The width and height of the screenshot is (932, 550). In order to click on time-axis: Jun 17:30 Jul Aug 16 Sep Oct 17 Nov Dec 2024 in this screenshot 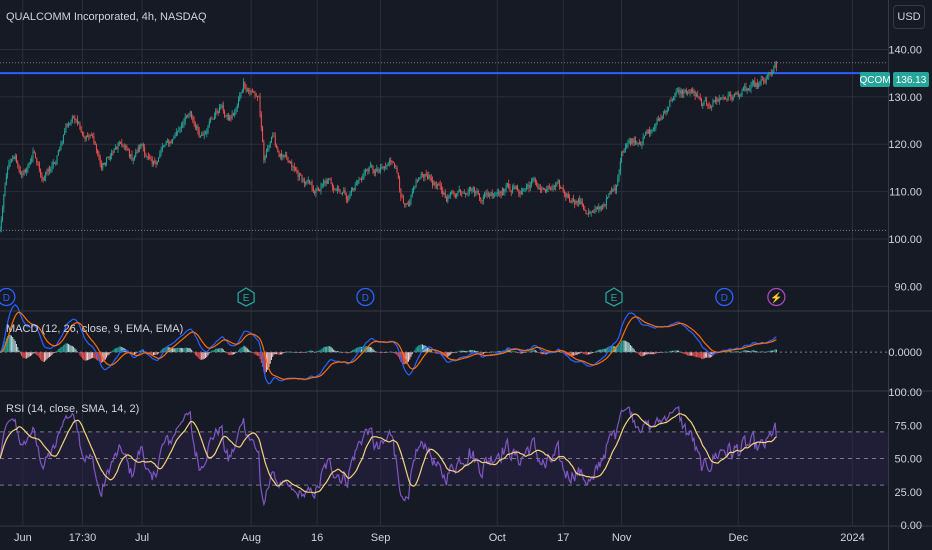, I will do `click(439, 538)`.